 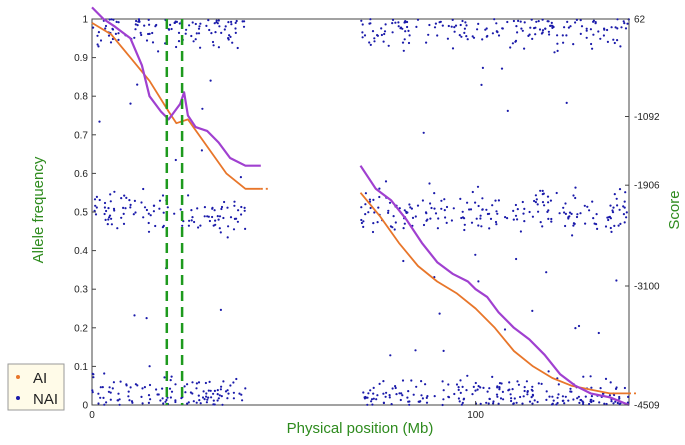 I want to click on y-tick-label-left: 0, so click(x=85, y=406).